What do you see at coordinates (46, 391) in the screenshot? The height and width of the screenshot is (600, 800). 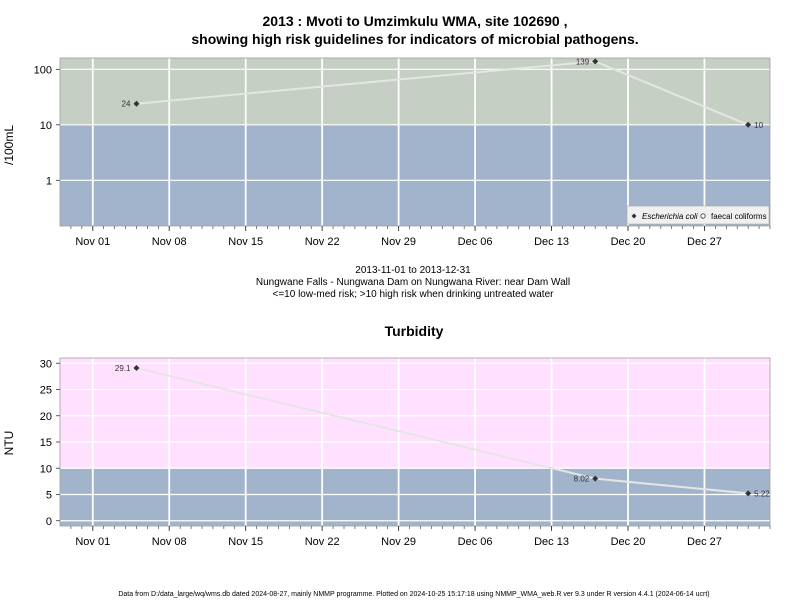 I see `y-tick-label: 25` at bounding box center [46, 391].